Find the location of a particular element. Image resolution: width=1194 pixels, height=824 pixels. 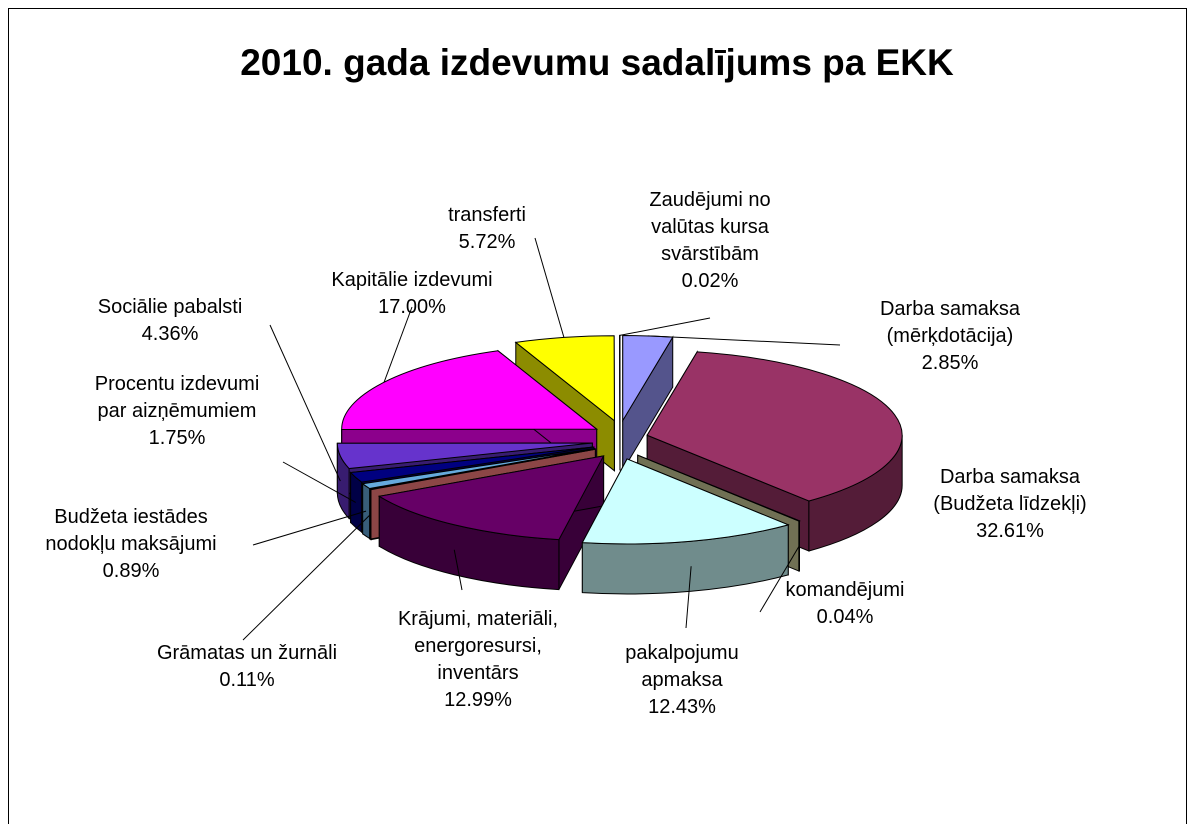

slice-label: Darba samaksa (mērķdotācija) is located at coordinates (950, 322).